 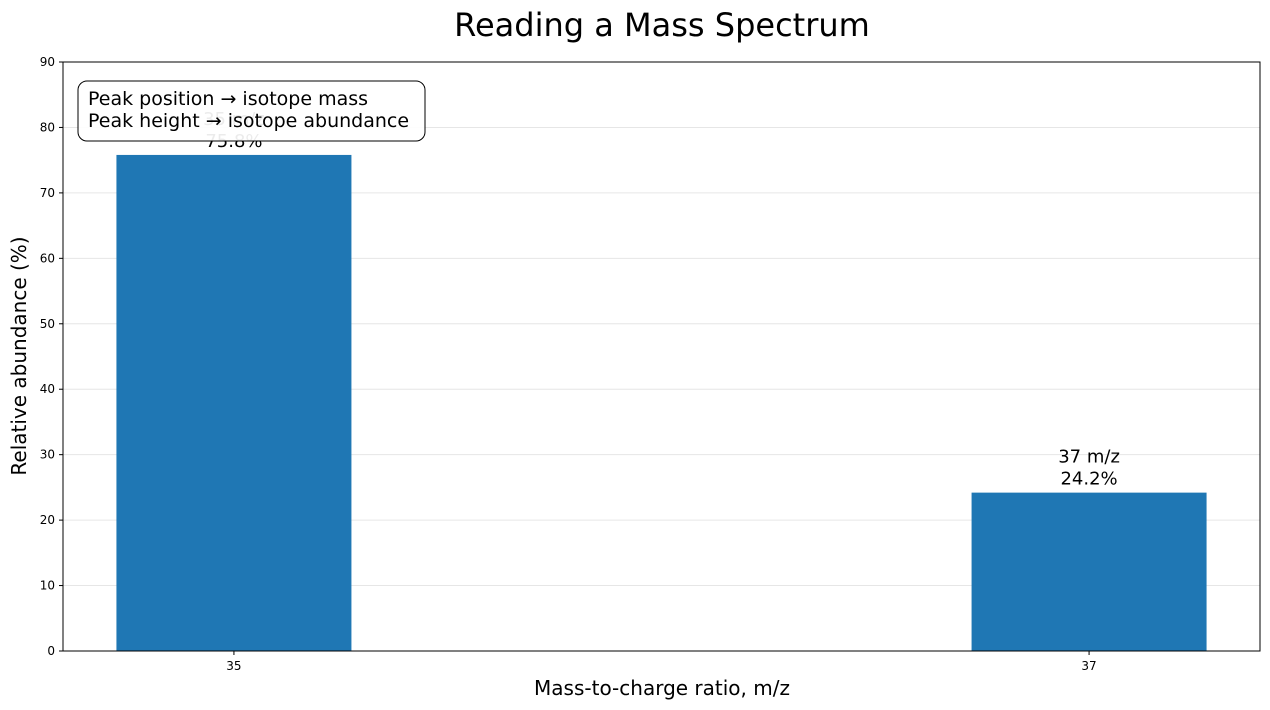 What do you see at coordinates (1089, 457) in the screenshot?
I see `data-label-mz: 37 m/z` at bounding box center [1089, 457].